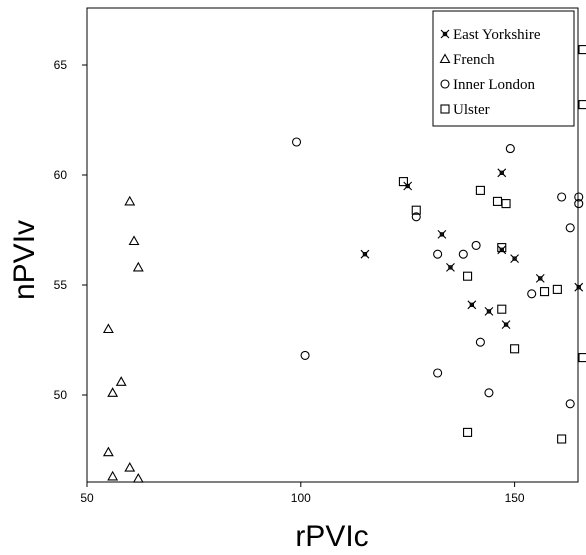 The height and width of the screenshot is (555, 586). Describe the element at coordinates (490, 72) in the screenshot. I see `legend-entries: East Yorkshire French Inner London Ulster` at that location.